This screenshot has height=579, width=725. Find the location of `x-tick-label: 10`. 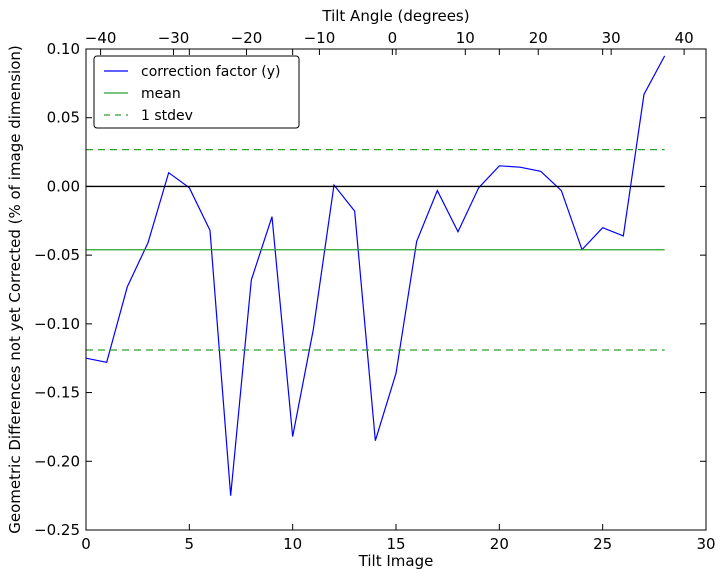

x-tick-label: 10 is located at coordinates (292, 544).